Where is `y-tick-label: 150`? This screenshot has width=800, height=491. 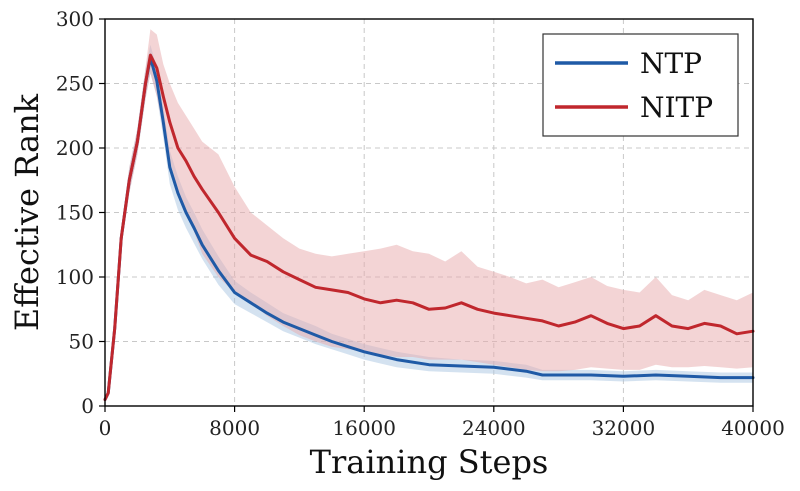 y-tick-label: 150 is located at coordinates (75, 213).